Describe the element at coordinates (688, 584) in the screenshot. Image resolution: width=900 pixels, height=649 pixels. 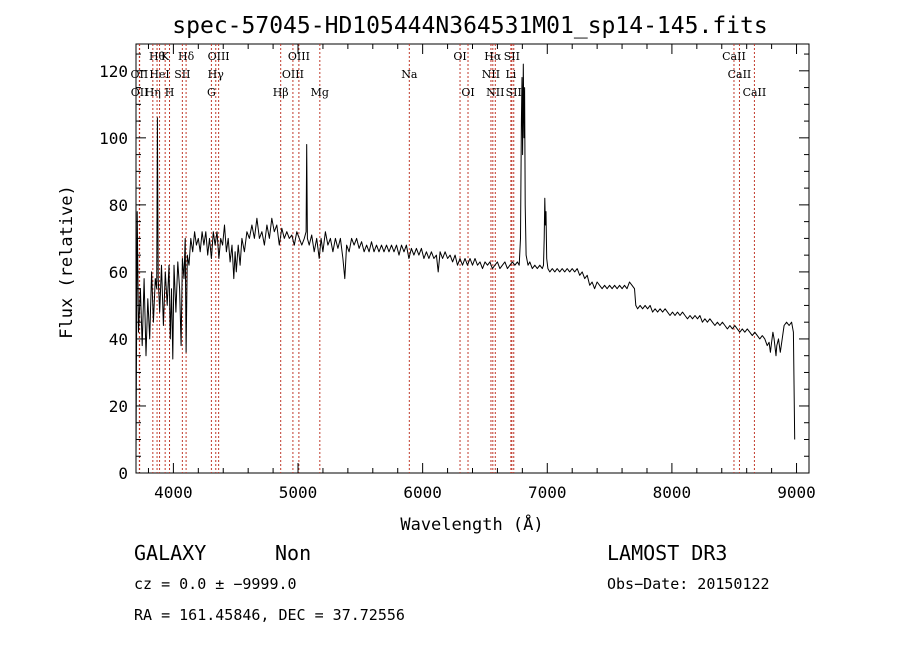
I see `observation-date: Obs−Date: 20150122` at that location.